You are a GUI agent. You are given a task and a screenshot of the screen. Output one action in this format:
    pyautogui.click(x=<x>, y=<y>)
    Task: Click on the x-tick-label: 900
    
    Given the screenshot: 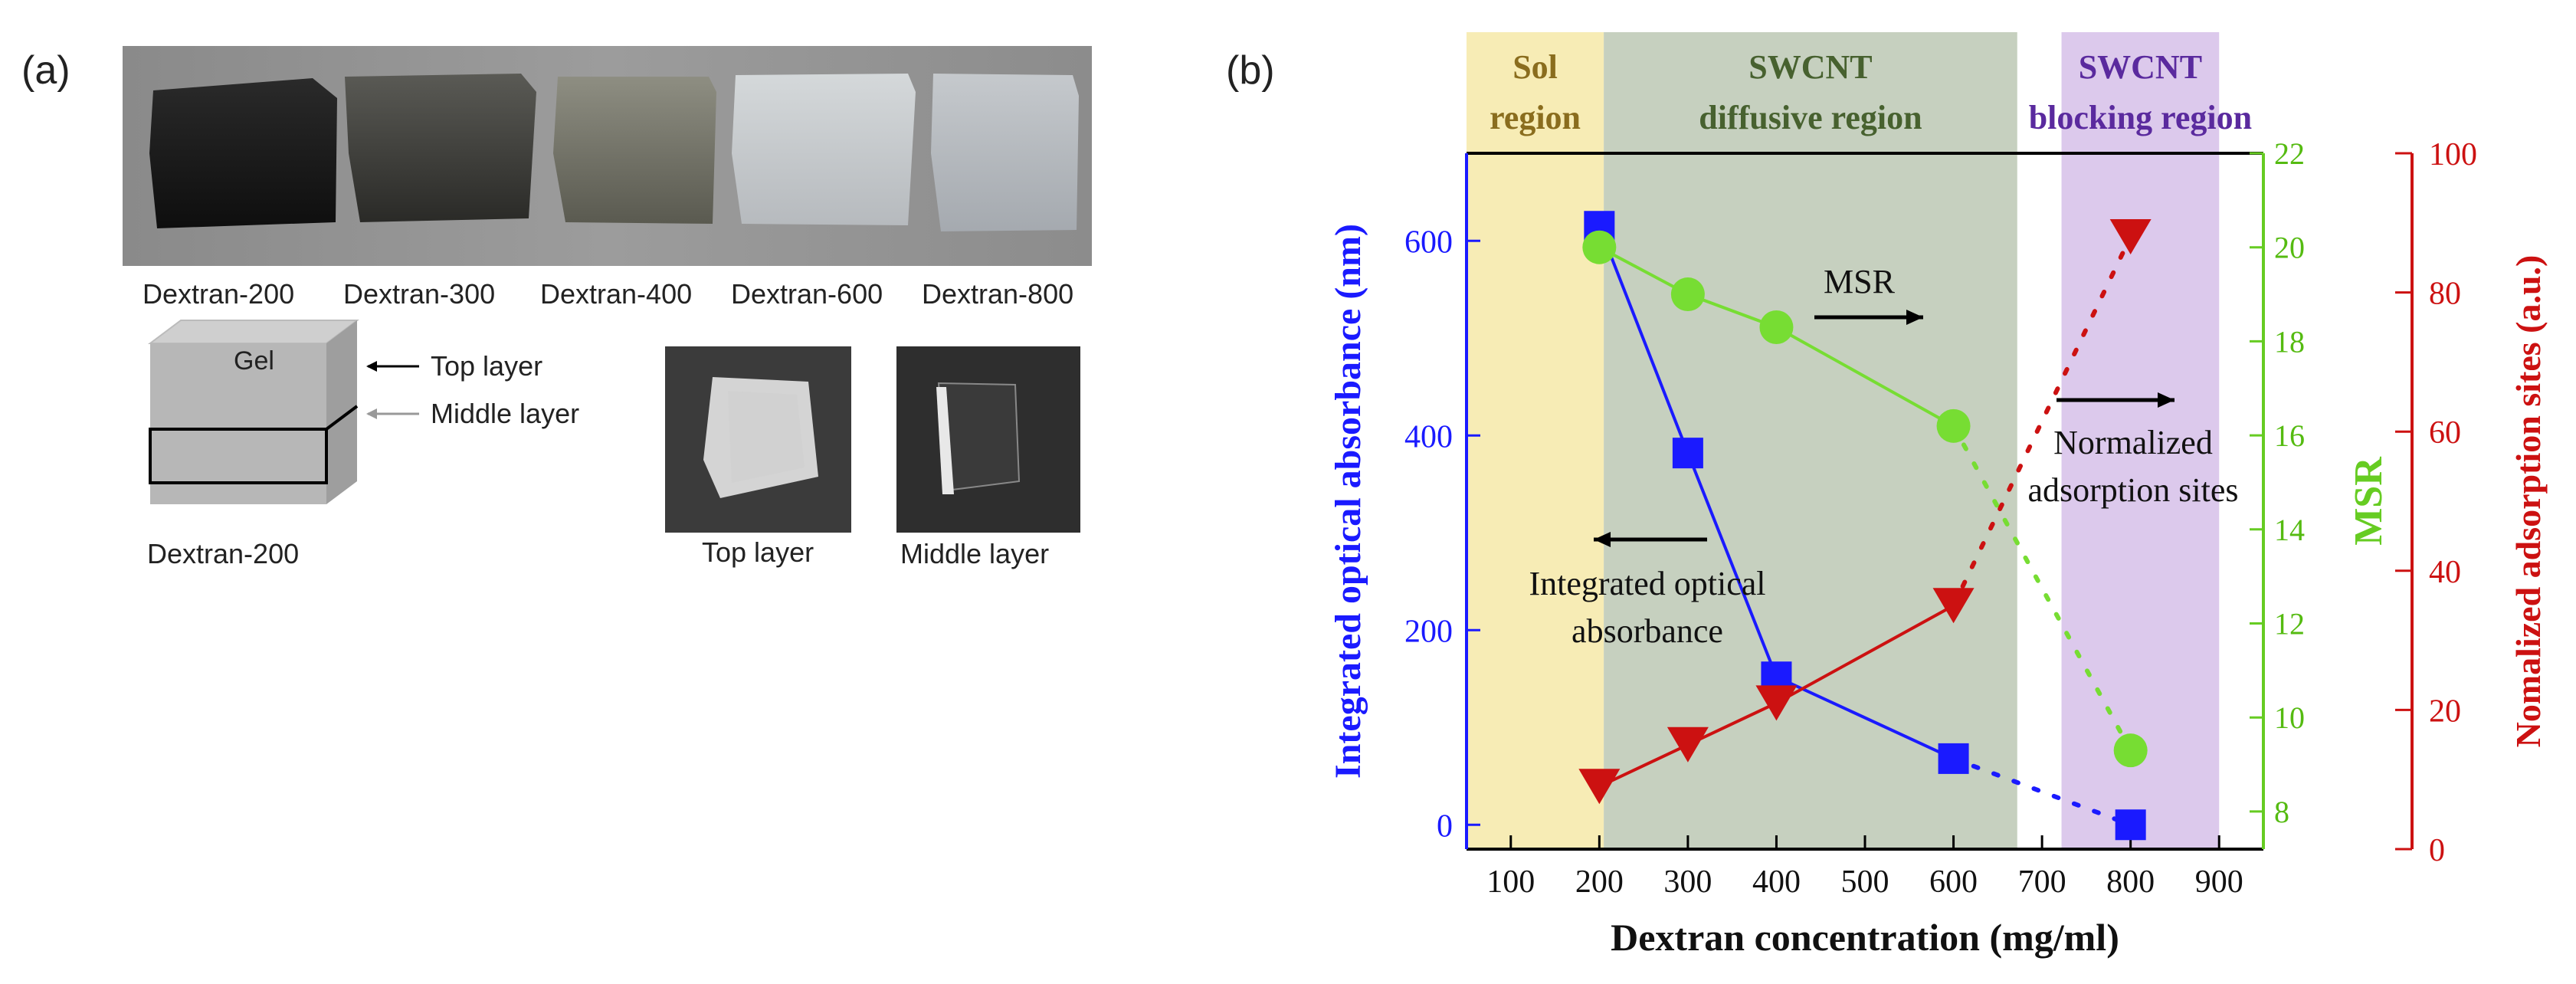 What is the action you would take?
    pyautogui.click(x=2219, y=882)
    